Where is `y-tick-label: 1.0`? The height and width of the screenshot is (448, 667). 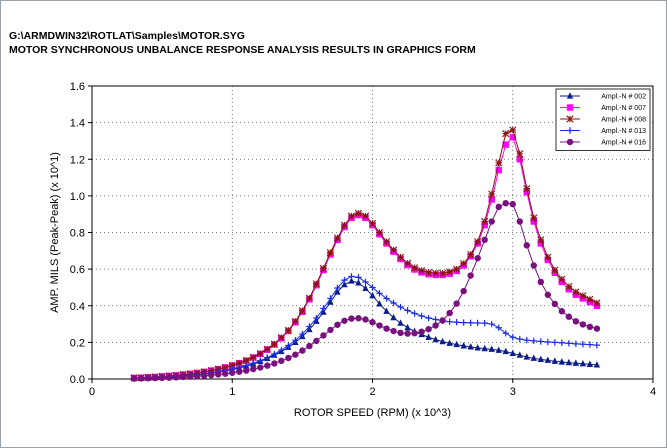
y-tick-label: 1.0 is located at coordinates (77, 197).